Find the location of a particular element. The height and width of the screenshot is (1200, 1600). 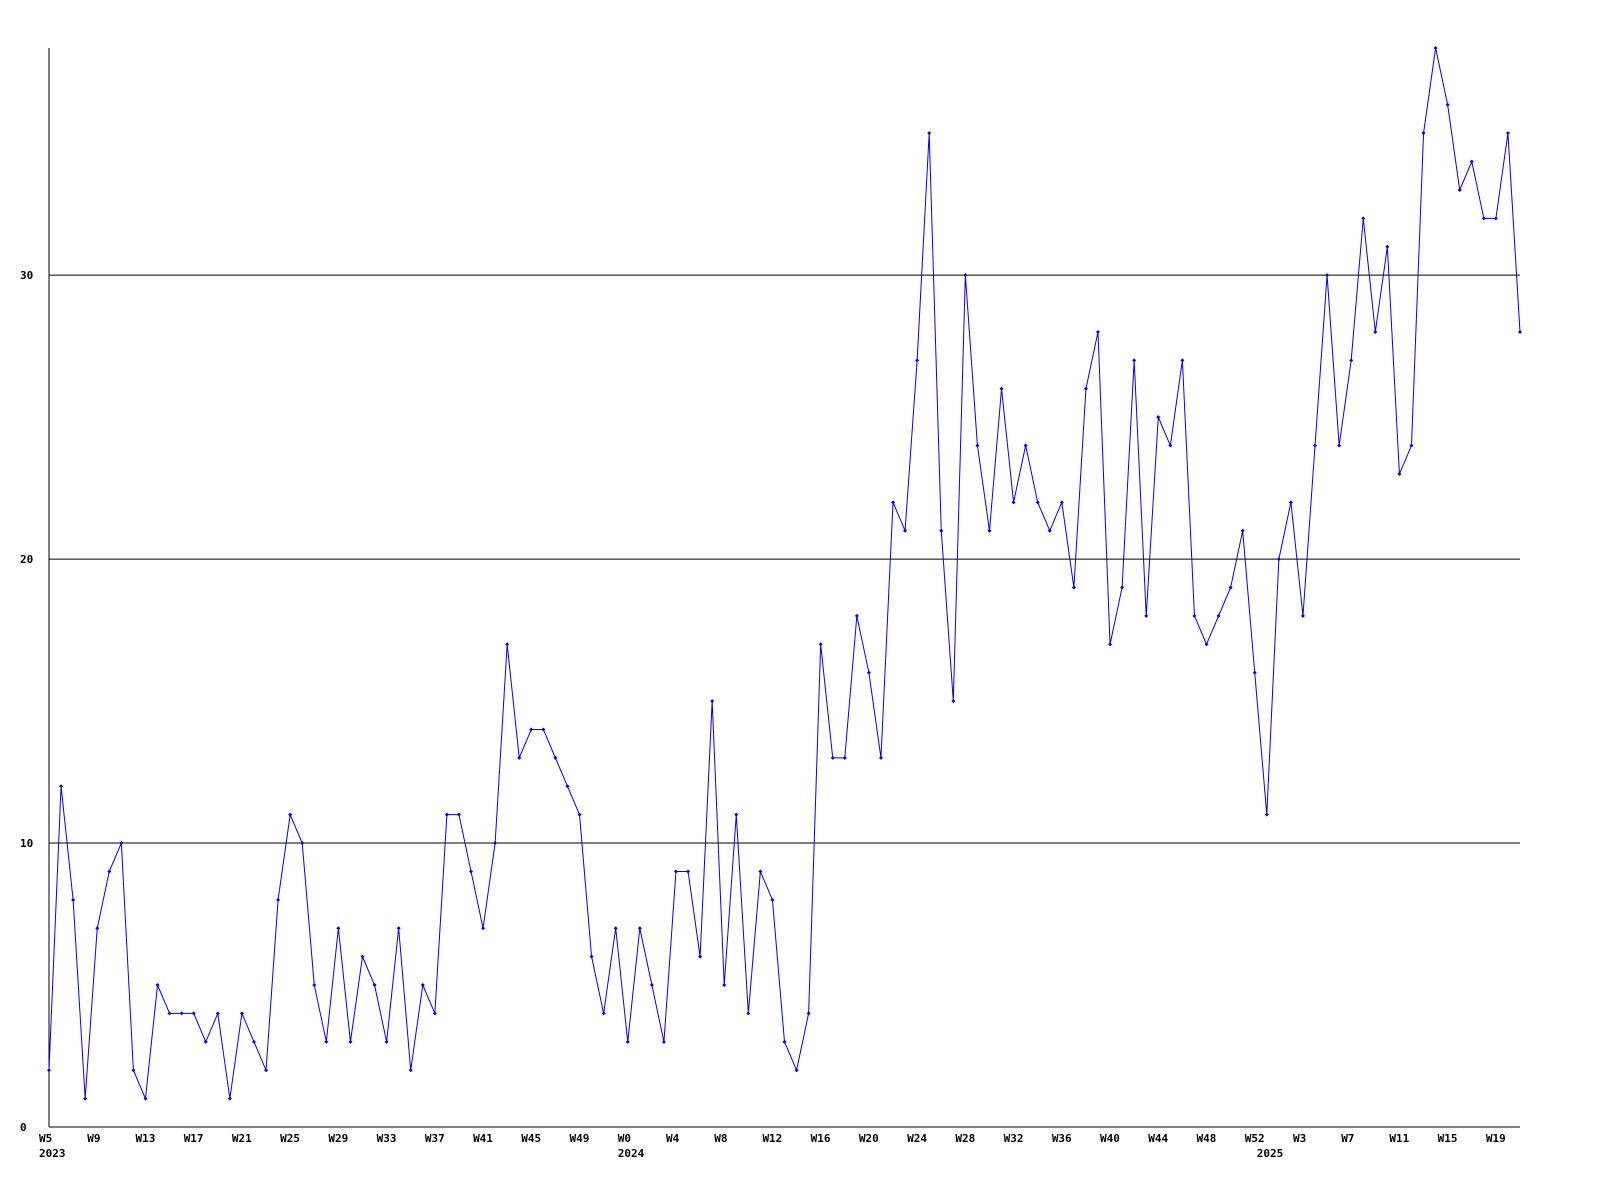

x-tick-label: W36 is located at coordinates (1062, 1138).